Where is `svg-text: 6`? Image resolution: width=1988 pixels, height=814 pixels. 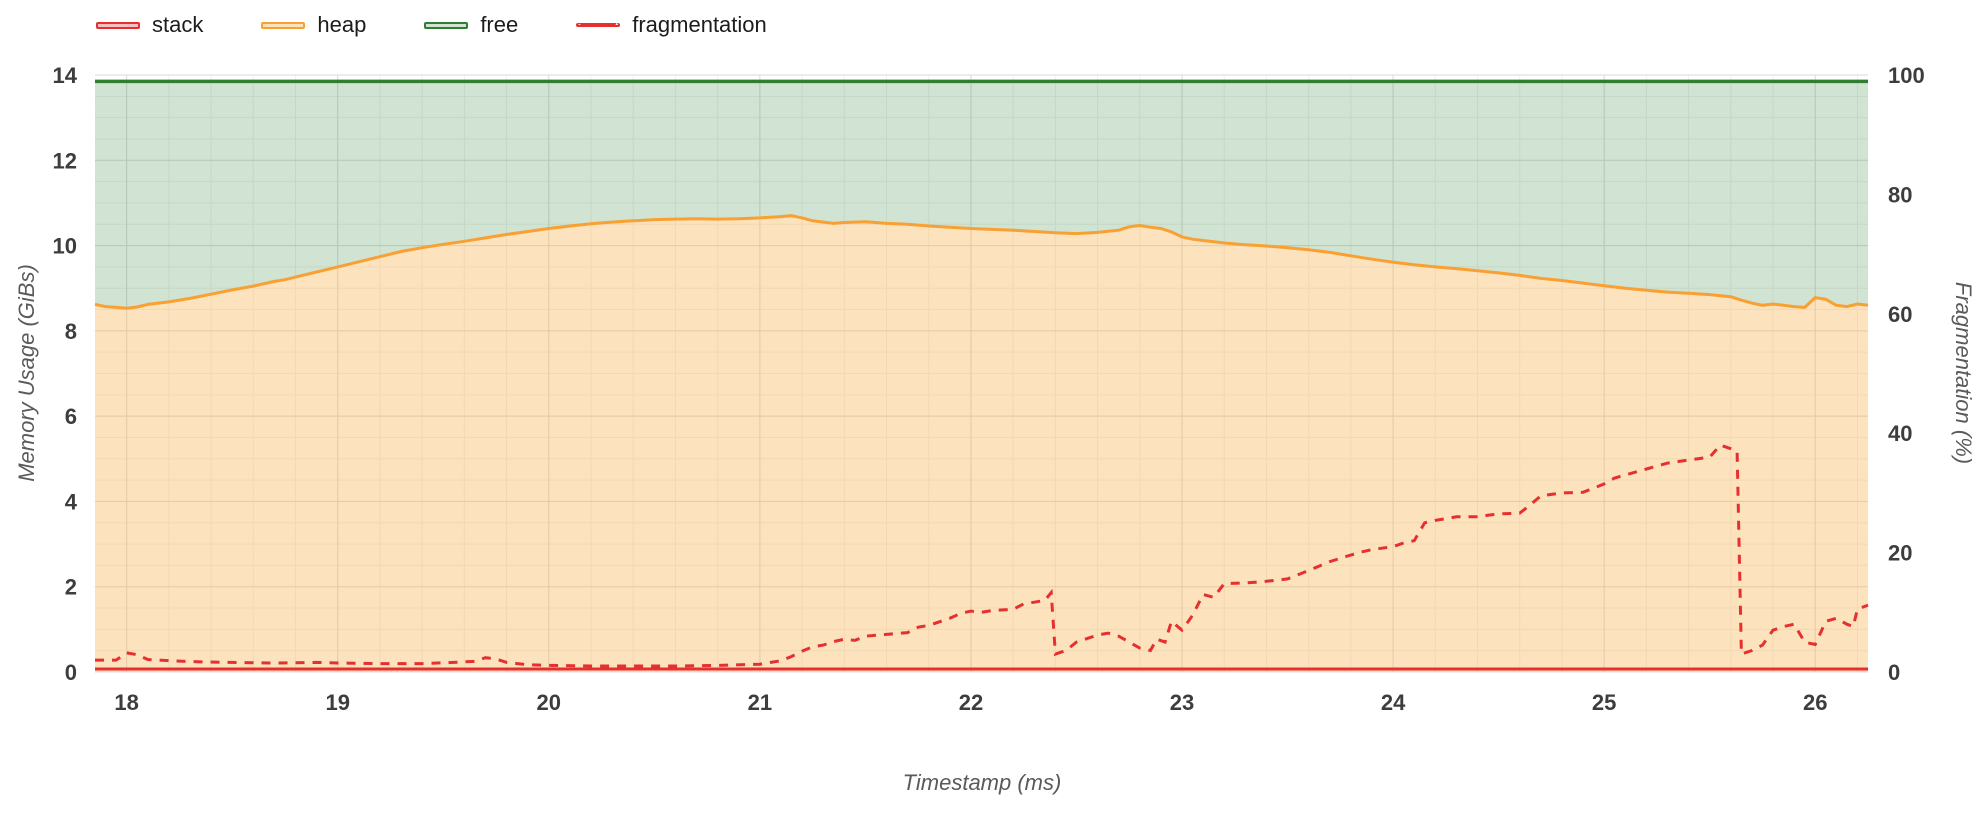 svg-text: 6 is located at coordinates (71, 416).